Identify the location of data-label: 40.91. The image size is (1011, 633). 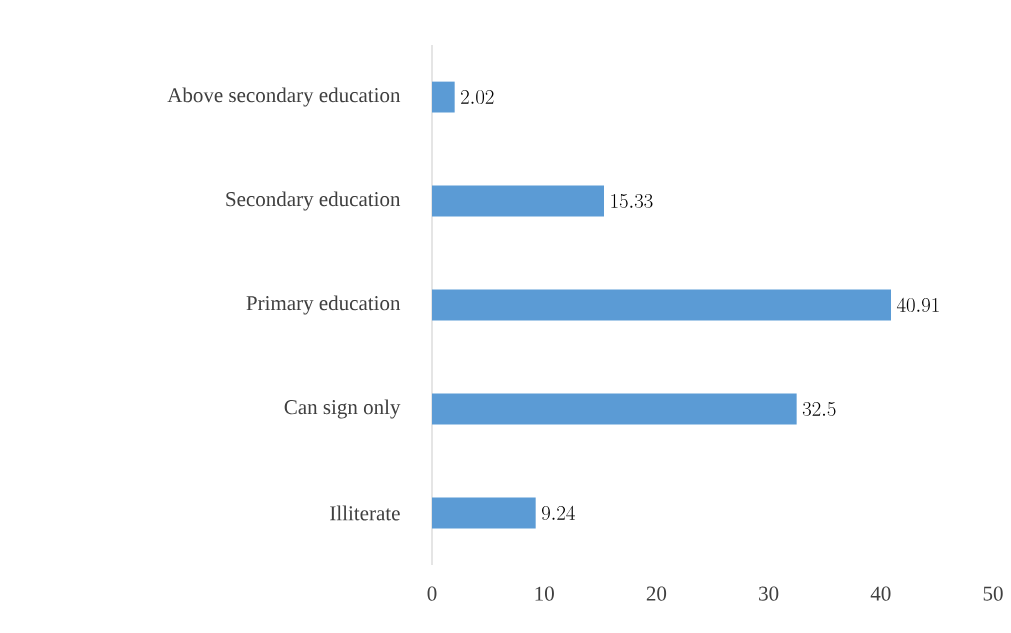
(917, 305).